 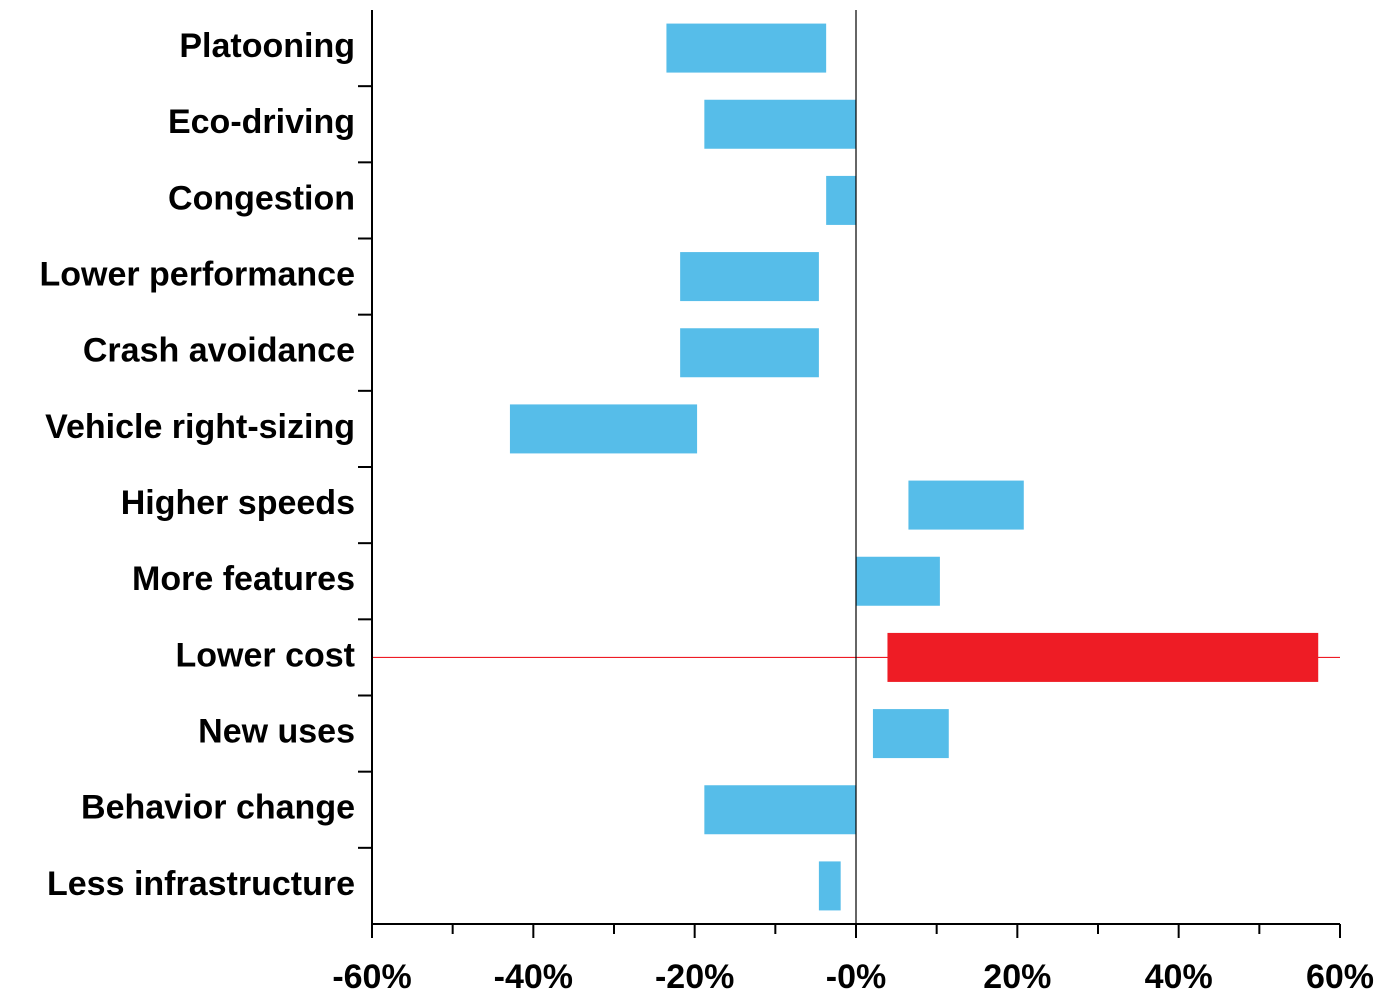 What do you see at coordinates (966, 505) in the screenshot?
I see `bar-higher-speeds` at bounding box center [966, 505].